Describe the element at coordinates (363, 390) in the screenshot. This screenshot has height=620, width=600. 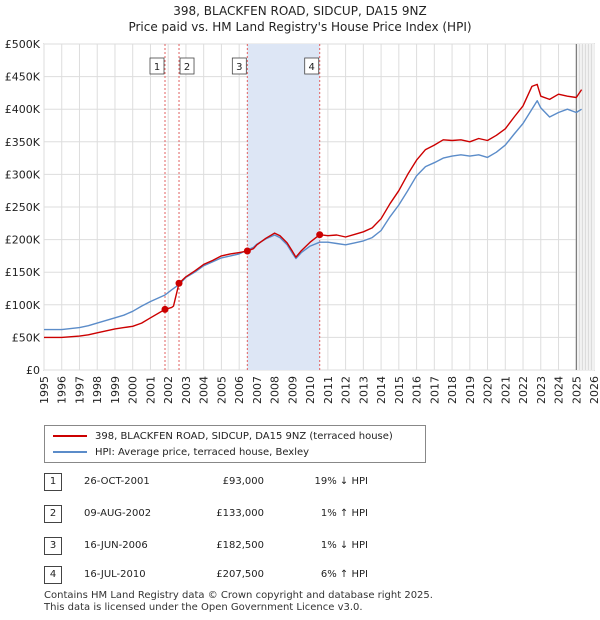
I see `x-tick-label: 2013` at that location.